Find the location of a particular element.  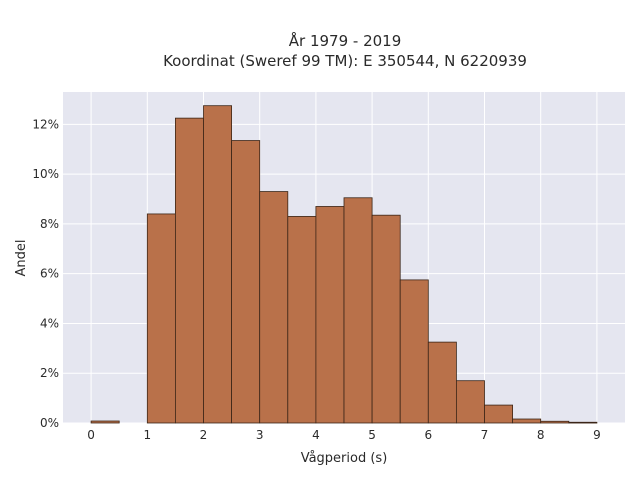

chart-title-line1: År 1979 - 2019 is located at coordinates (345, 40).